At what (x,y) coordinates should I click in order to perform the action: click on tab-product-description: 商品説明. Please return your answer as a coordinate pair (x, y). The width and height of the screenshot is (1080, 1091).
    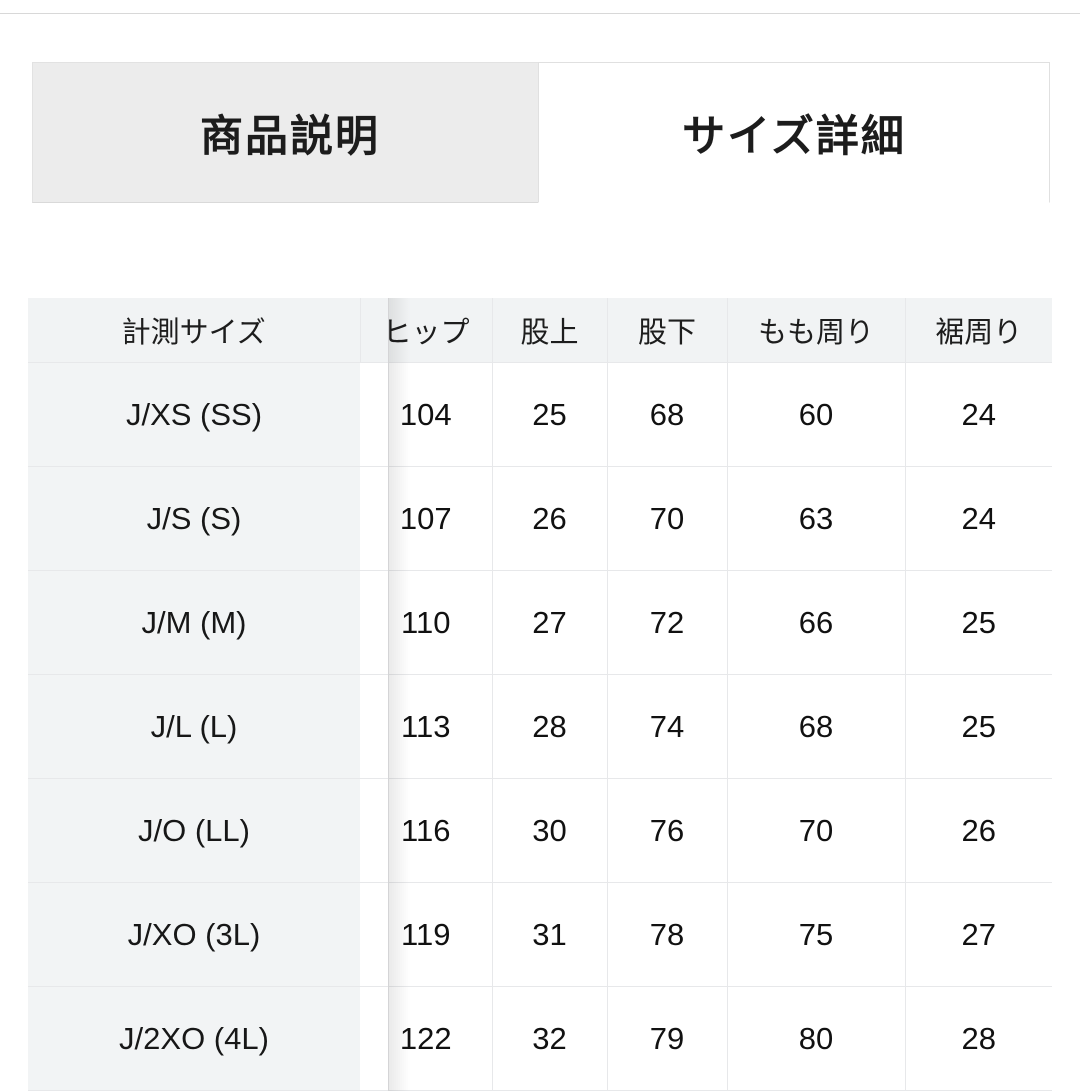
    Looking at the image, I should click on (290, 132).